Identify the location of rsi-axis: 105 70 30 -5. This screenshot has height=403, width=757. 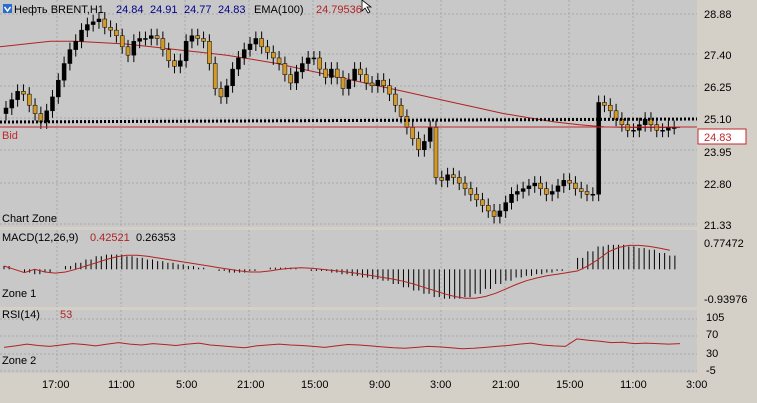
(715, 344).